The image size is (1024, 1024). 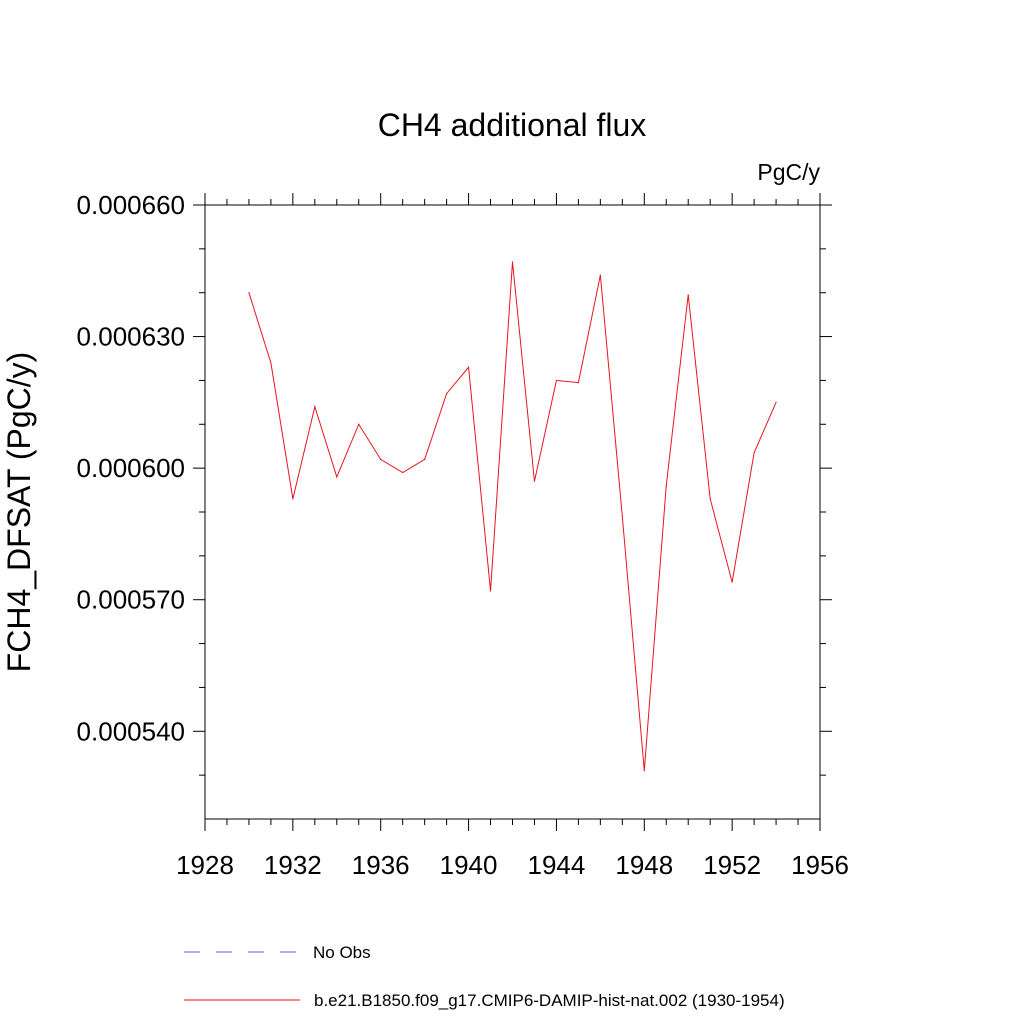 What do you see at coordinates (131, 468) in the screenshot?
I see `y-tick-label: 0.000600` at bounding box center [131, 468].